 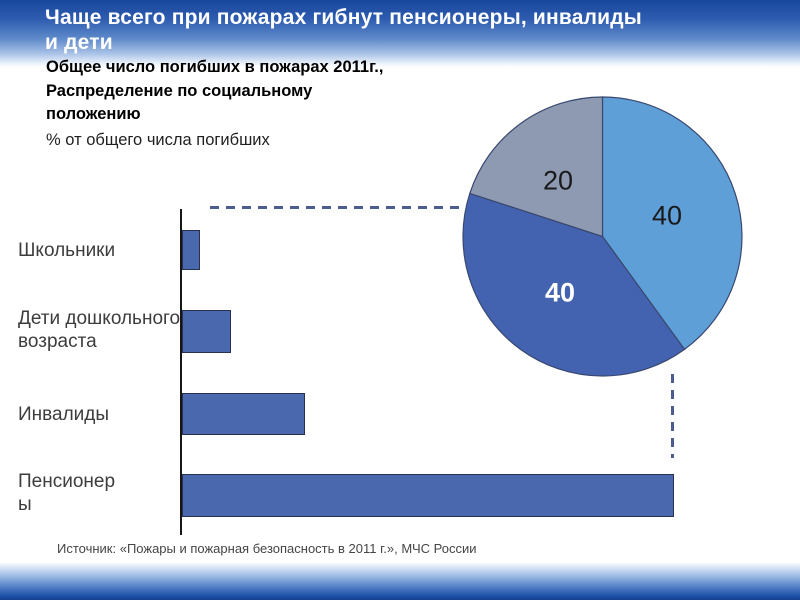 I want to click on bar-disabled, so click(x=243, y=414).